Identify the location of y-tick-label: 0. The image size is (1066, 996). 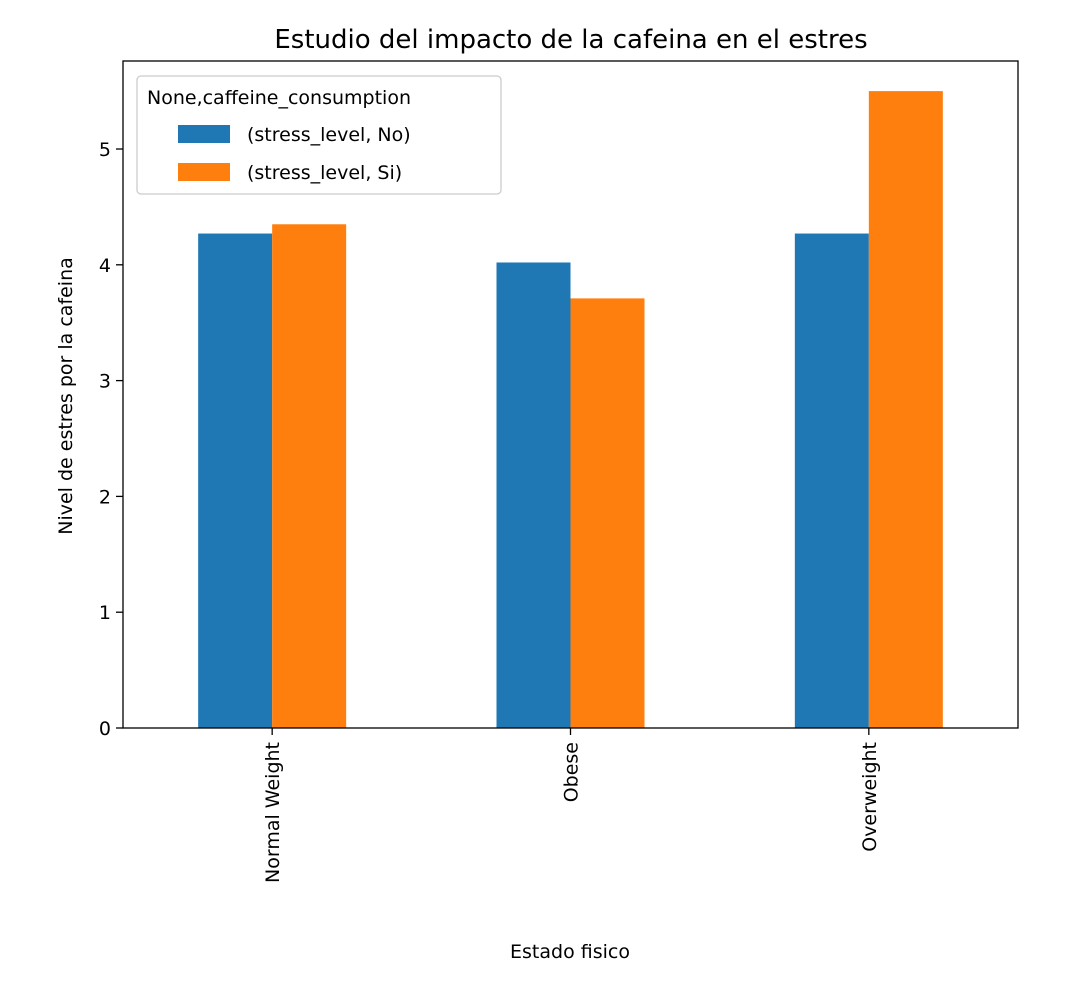
(105, 729).